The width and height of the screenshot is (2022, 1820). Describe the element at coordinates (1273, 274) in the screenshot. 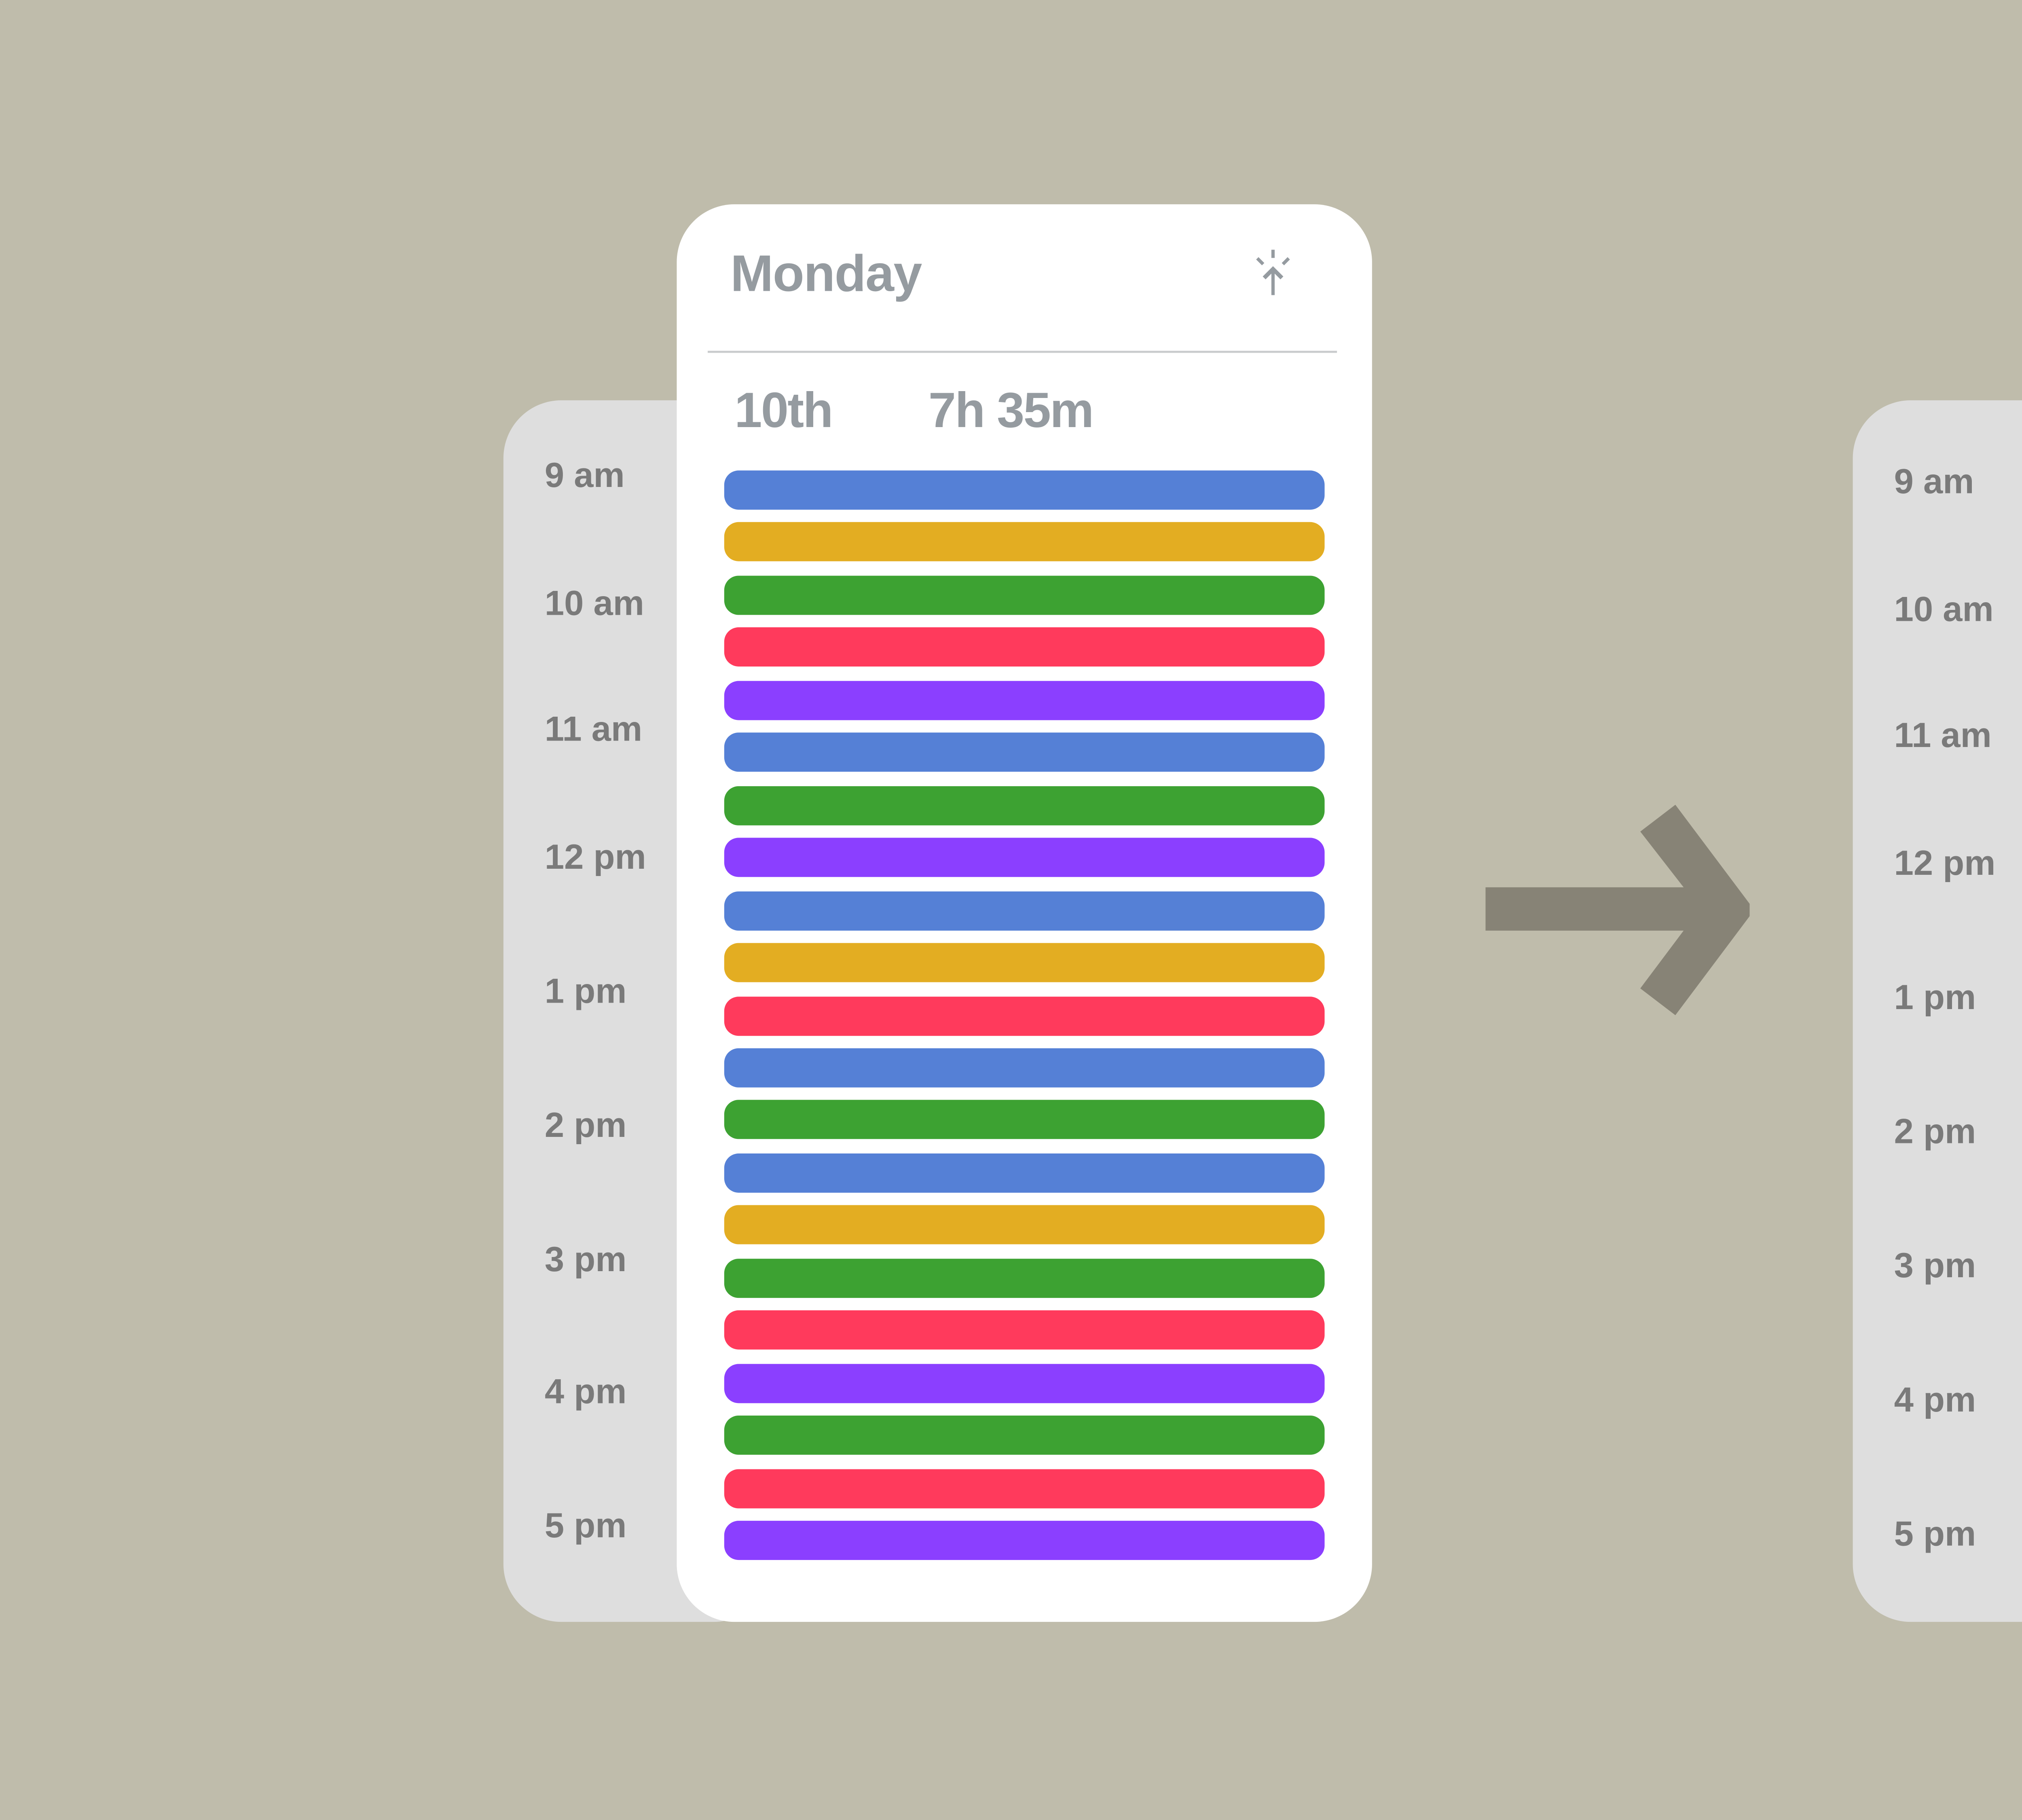

I see `boost-up-arrow-icon` at that location.